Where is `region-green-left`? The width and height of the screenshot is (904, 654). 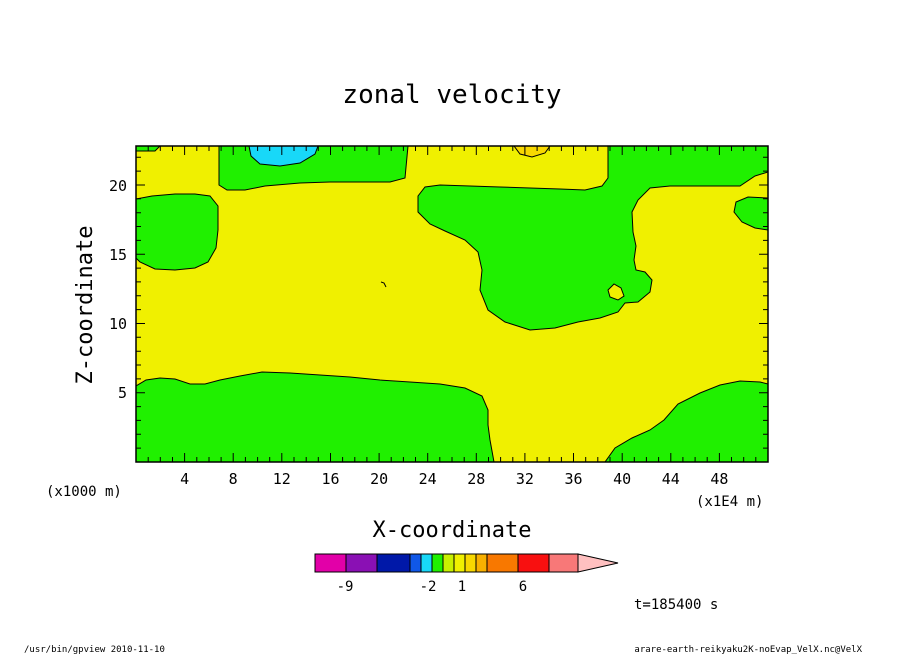 region-green-left is located at coordinates (177, 232).